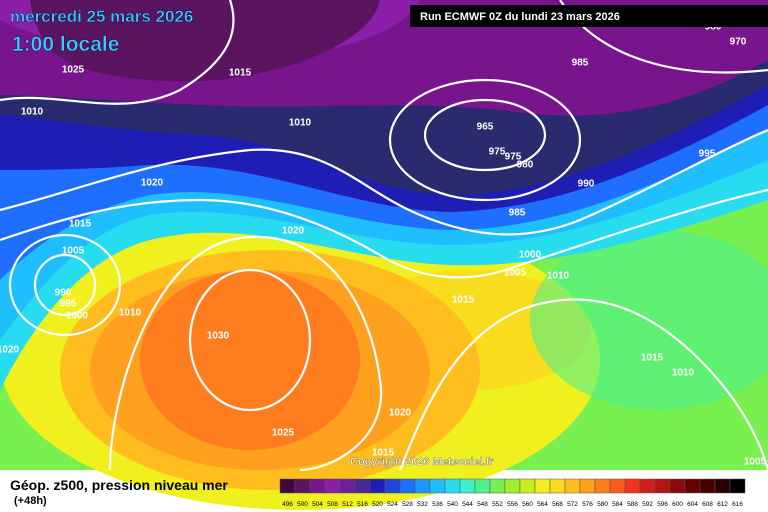 Image resolution: width=768 pixels, height=512 pixels. Describe the element at coordinates (542, 504) in the screenshot. I see `scale-label: 564` at that location.